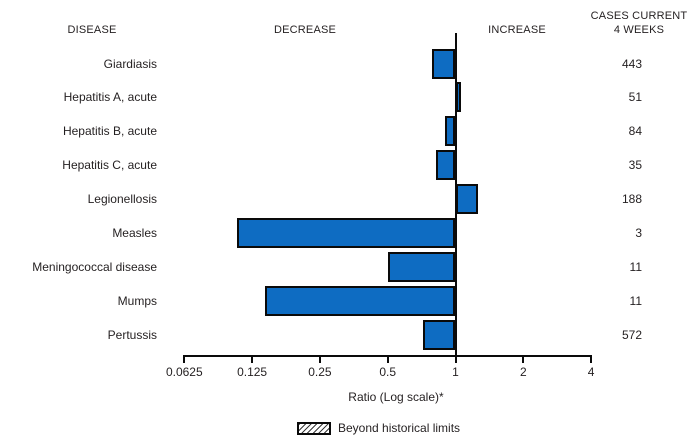 The image size is (695, 448). I want to click on disease-label: Hepatitis B, acute, so click(109, 131).